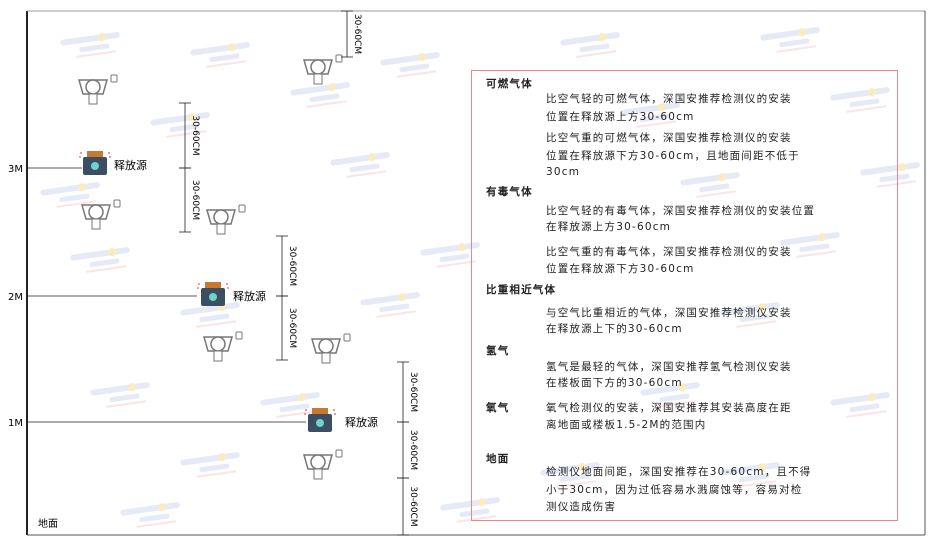 Image resolution: width=938 pixels, height=541 pixels. What do you see at coordinates (498, 408) in the screenshot?
I see `section-heading: 氧气` at bounding box center [498, 408].